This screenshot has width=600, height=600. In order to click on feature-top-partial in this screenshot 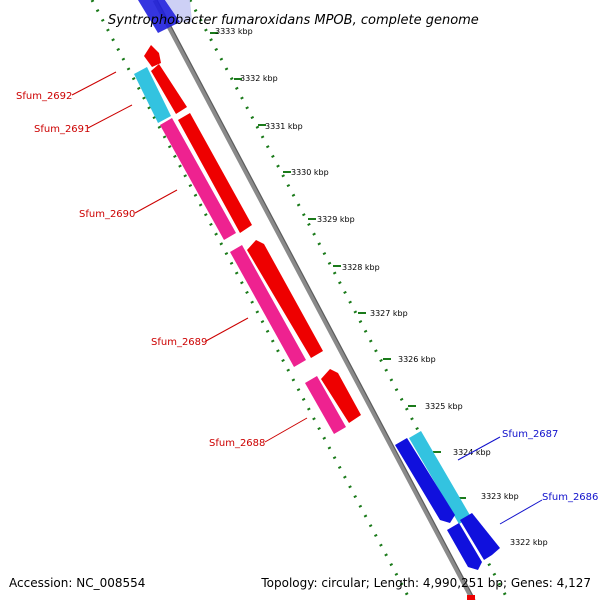, I will do `click(165, 16)`.